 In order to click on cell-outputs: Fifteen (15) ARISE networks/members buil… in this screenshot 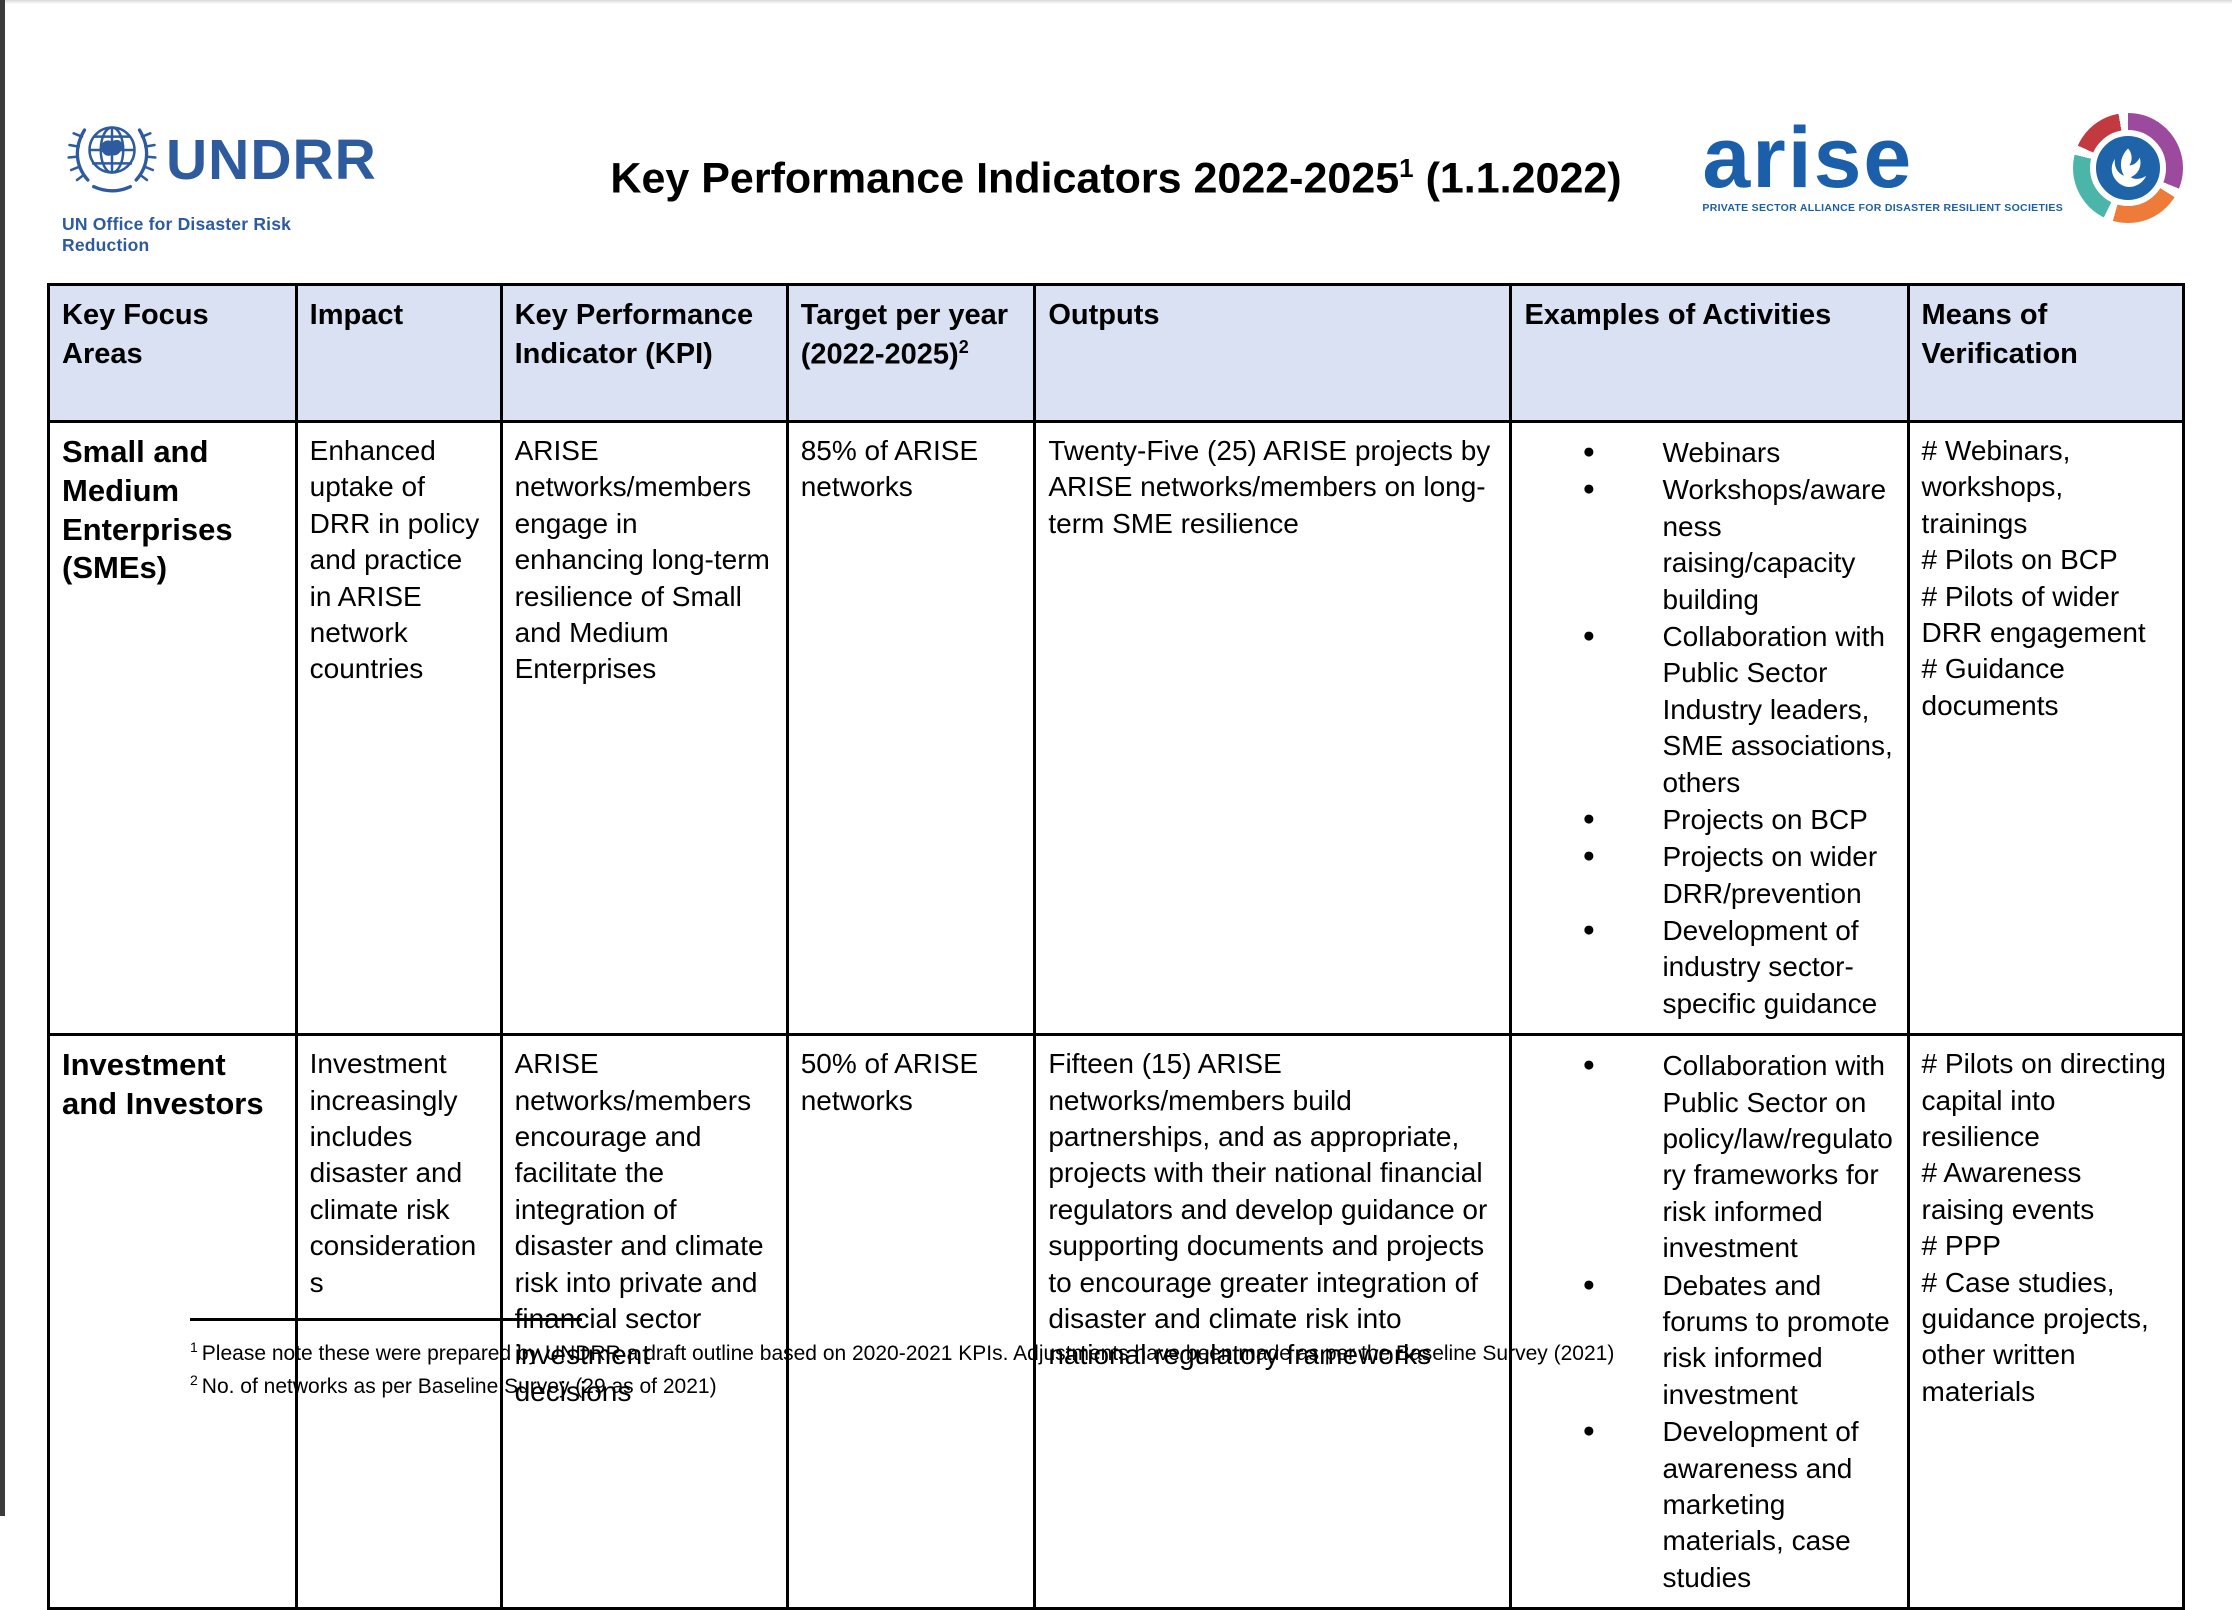, I will do `click(1273, 1321)`.